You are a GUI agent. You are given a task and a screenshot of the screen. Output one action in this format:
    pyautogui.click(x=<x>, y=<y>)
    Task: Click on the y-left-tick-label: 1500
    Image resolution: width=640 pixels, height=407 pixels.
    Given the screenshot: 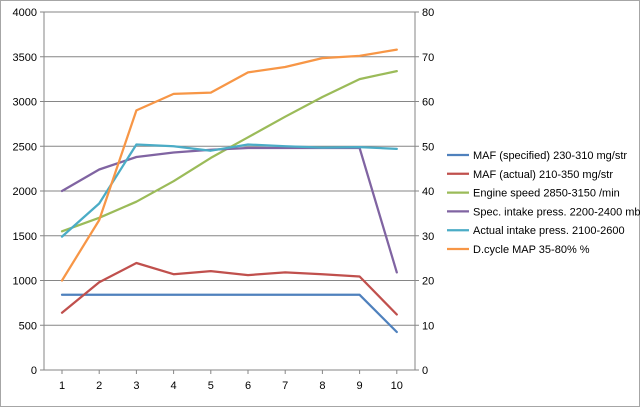 What is the action you would take?
    pyautogui.click(x=25, y=237)
    